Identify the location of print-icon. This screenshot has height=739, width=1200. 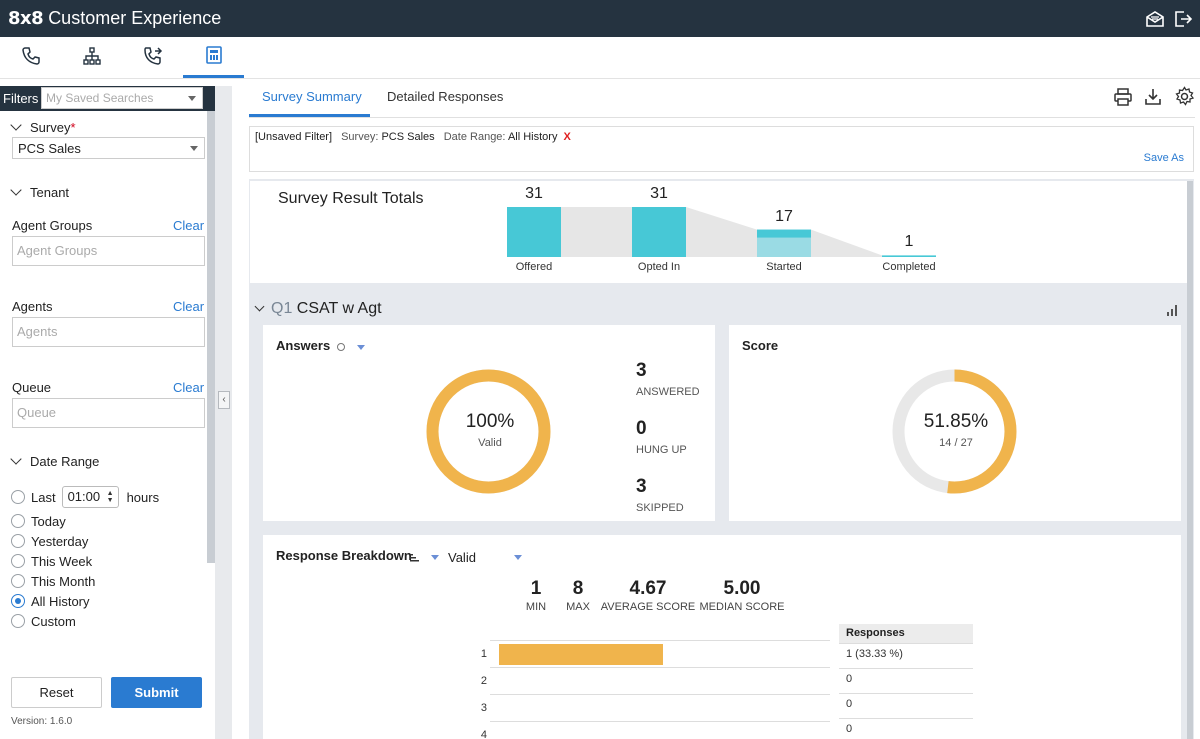
(1123, 98).